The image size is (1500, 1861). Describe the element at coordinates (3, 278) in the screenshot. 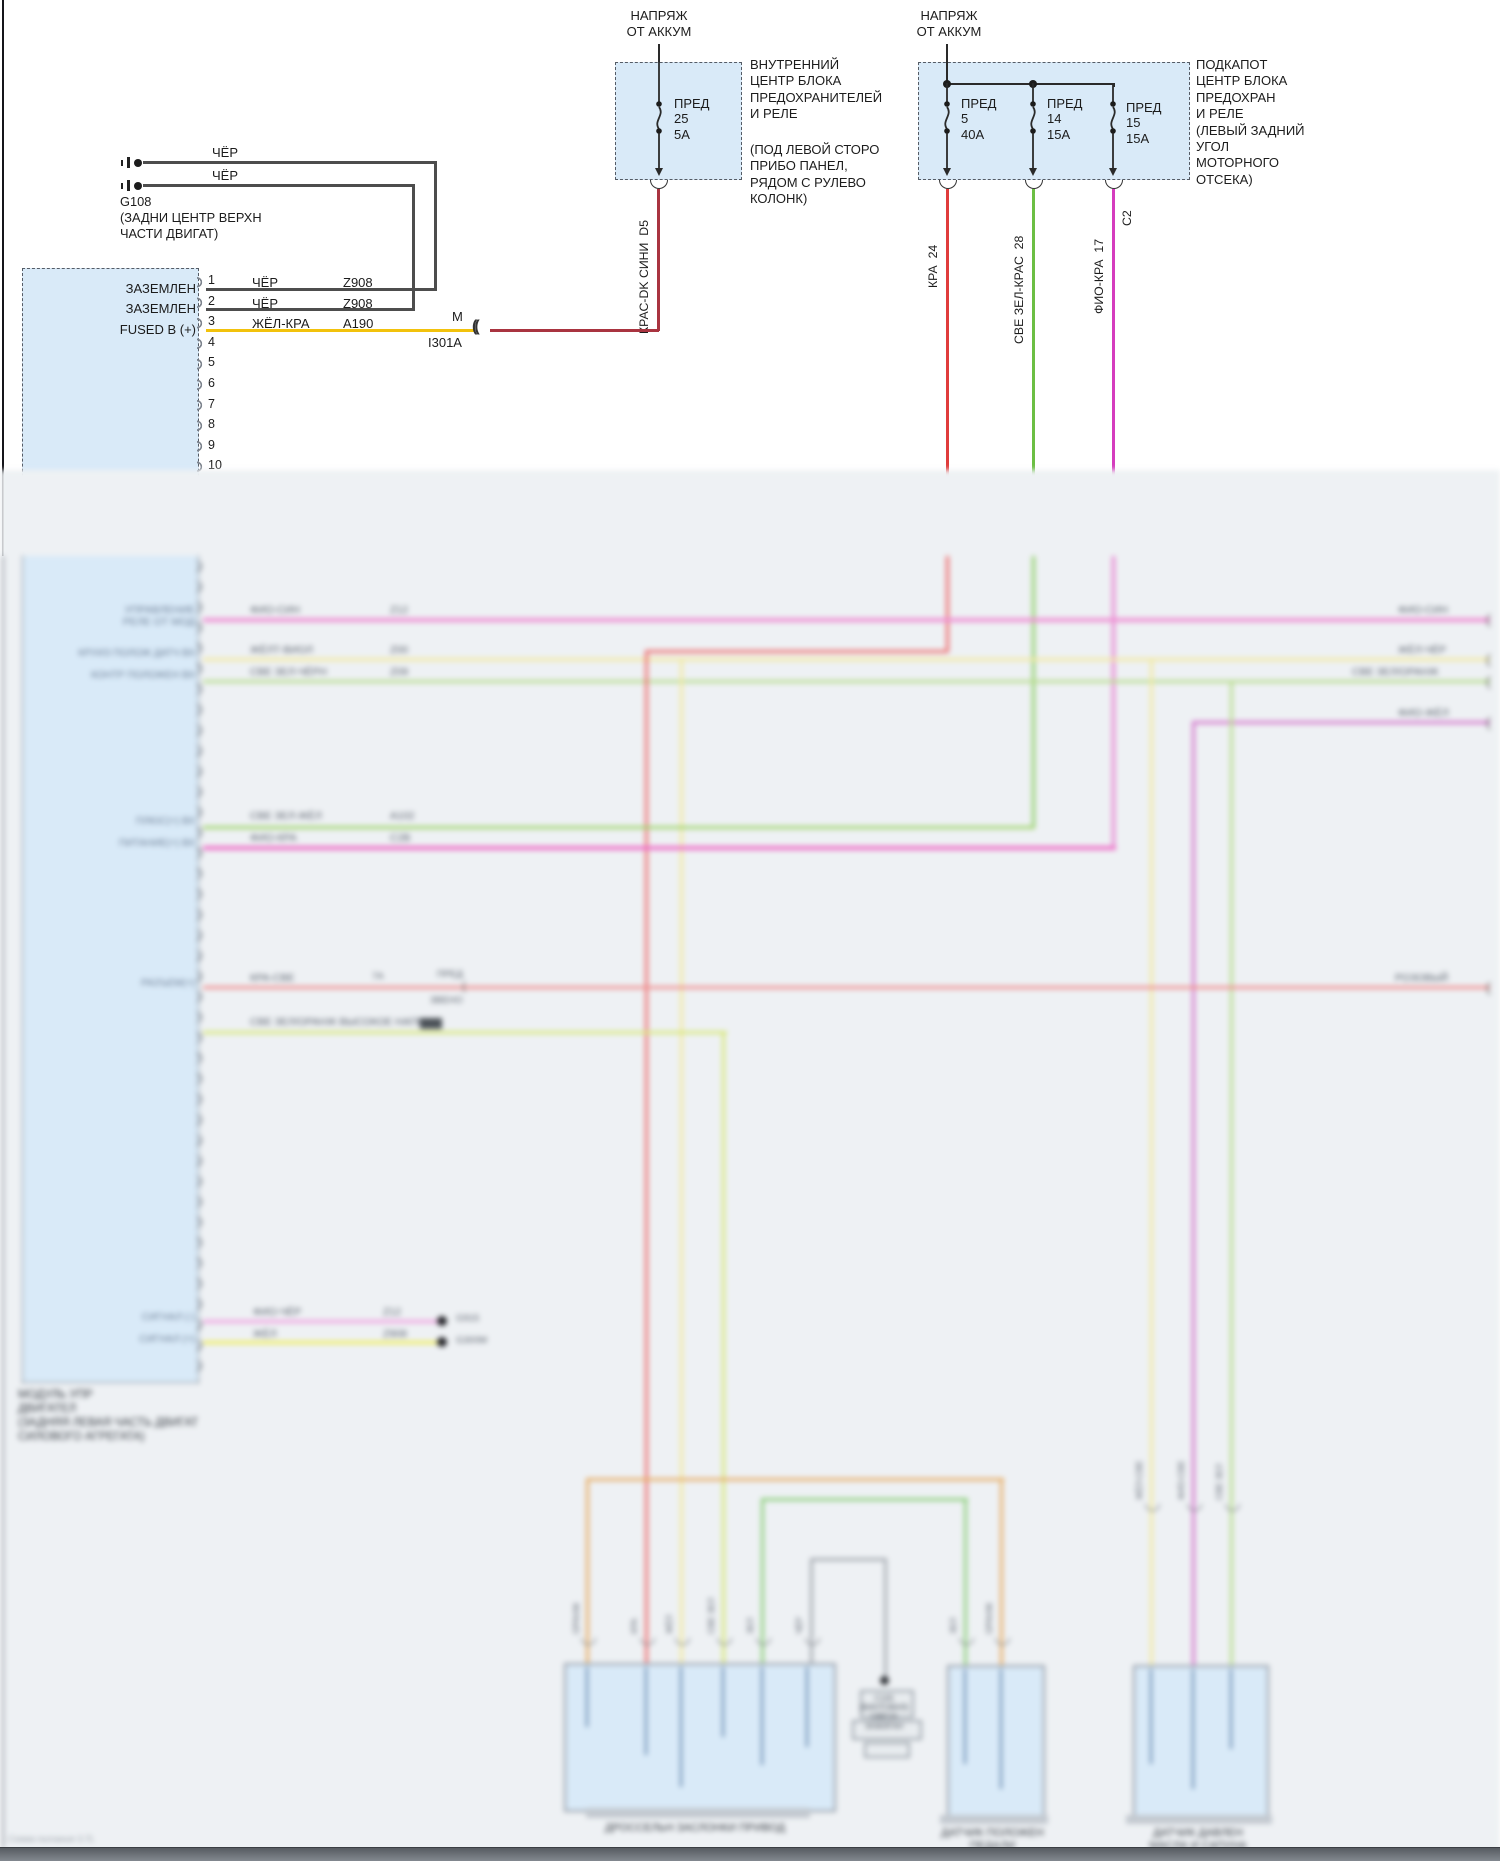

I see `page-left-border` at that location.